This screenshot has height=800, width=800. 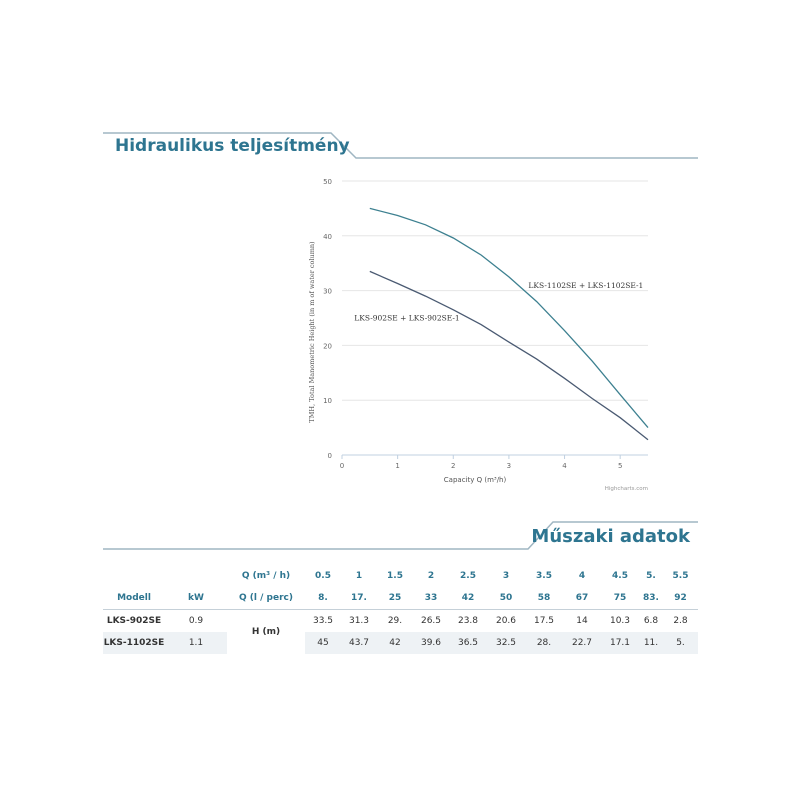 I want to click on y-tick-label: 50, so click(x=327, y=182).